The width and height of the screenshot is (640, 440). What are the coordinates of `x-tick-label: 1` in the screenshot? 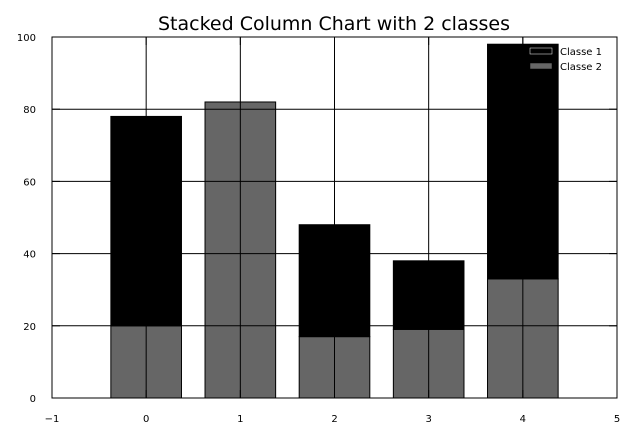 It's located at (240, 419).